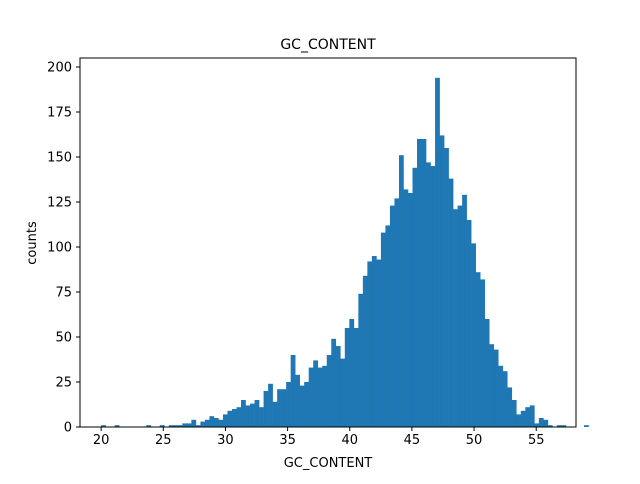 The image size is (640, 484). What do you see at coordinates (101, 440) in the screenshot?
I see `x-tick-label: 20` at bounding box center [101, 440].